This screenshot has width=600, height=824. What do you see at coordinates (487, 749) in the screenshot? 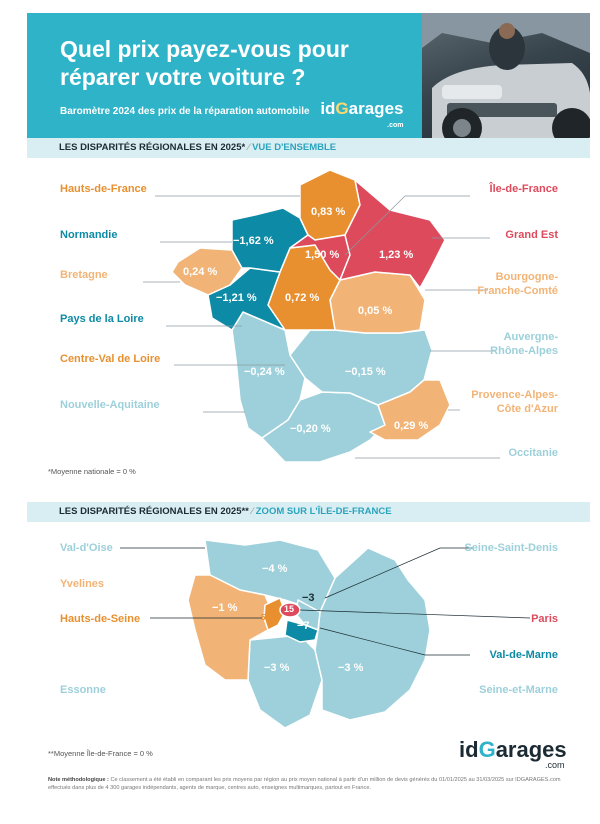
I see `footer-brand-g: G` at bounding box center [487, 749].